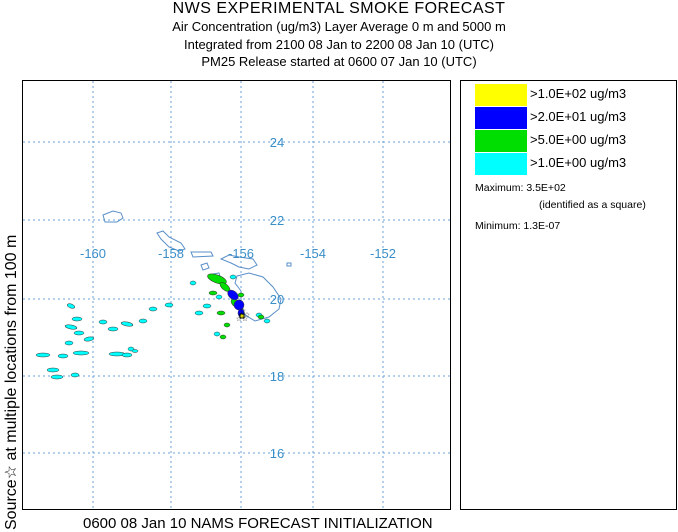 This screenshot has width=678, height=532. Describe the element at coordinates (277, 220) in the screenshot. I see `latitude-label: 22` at that location.